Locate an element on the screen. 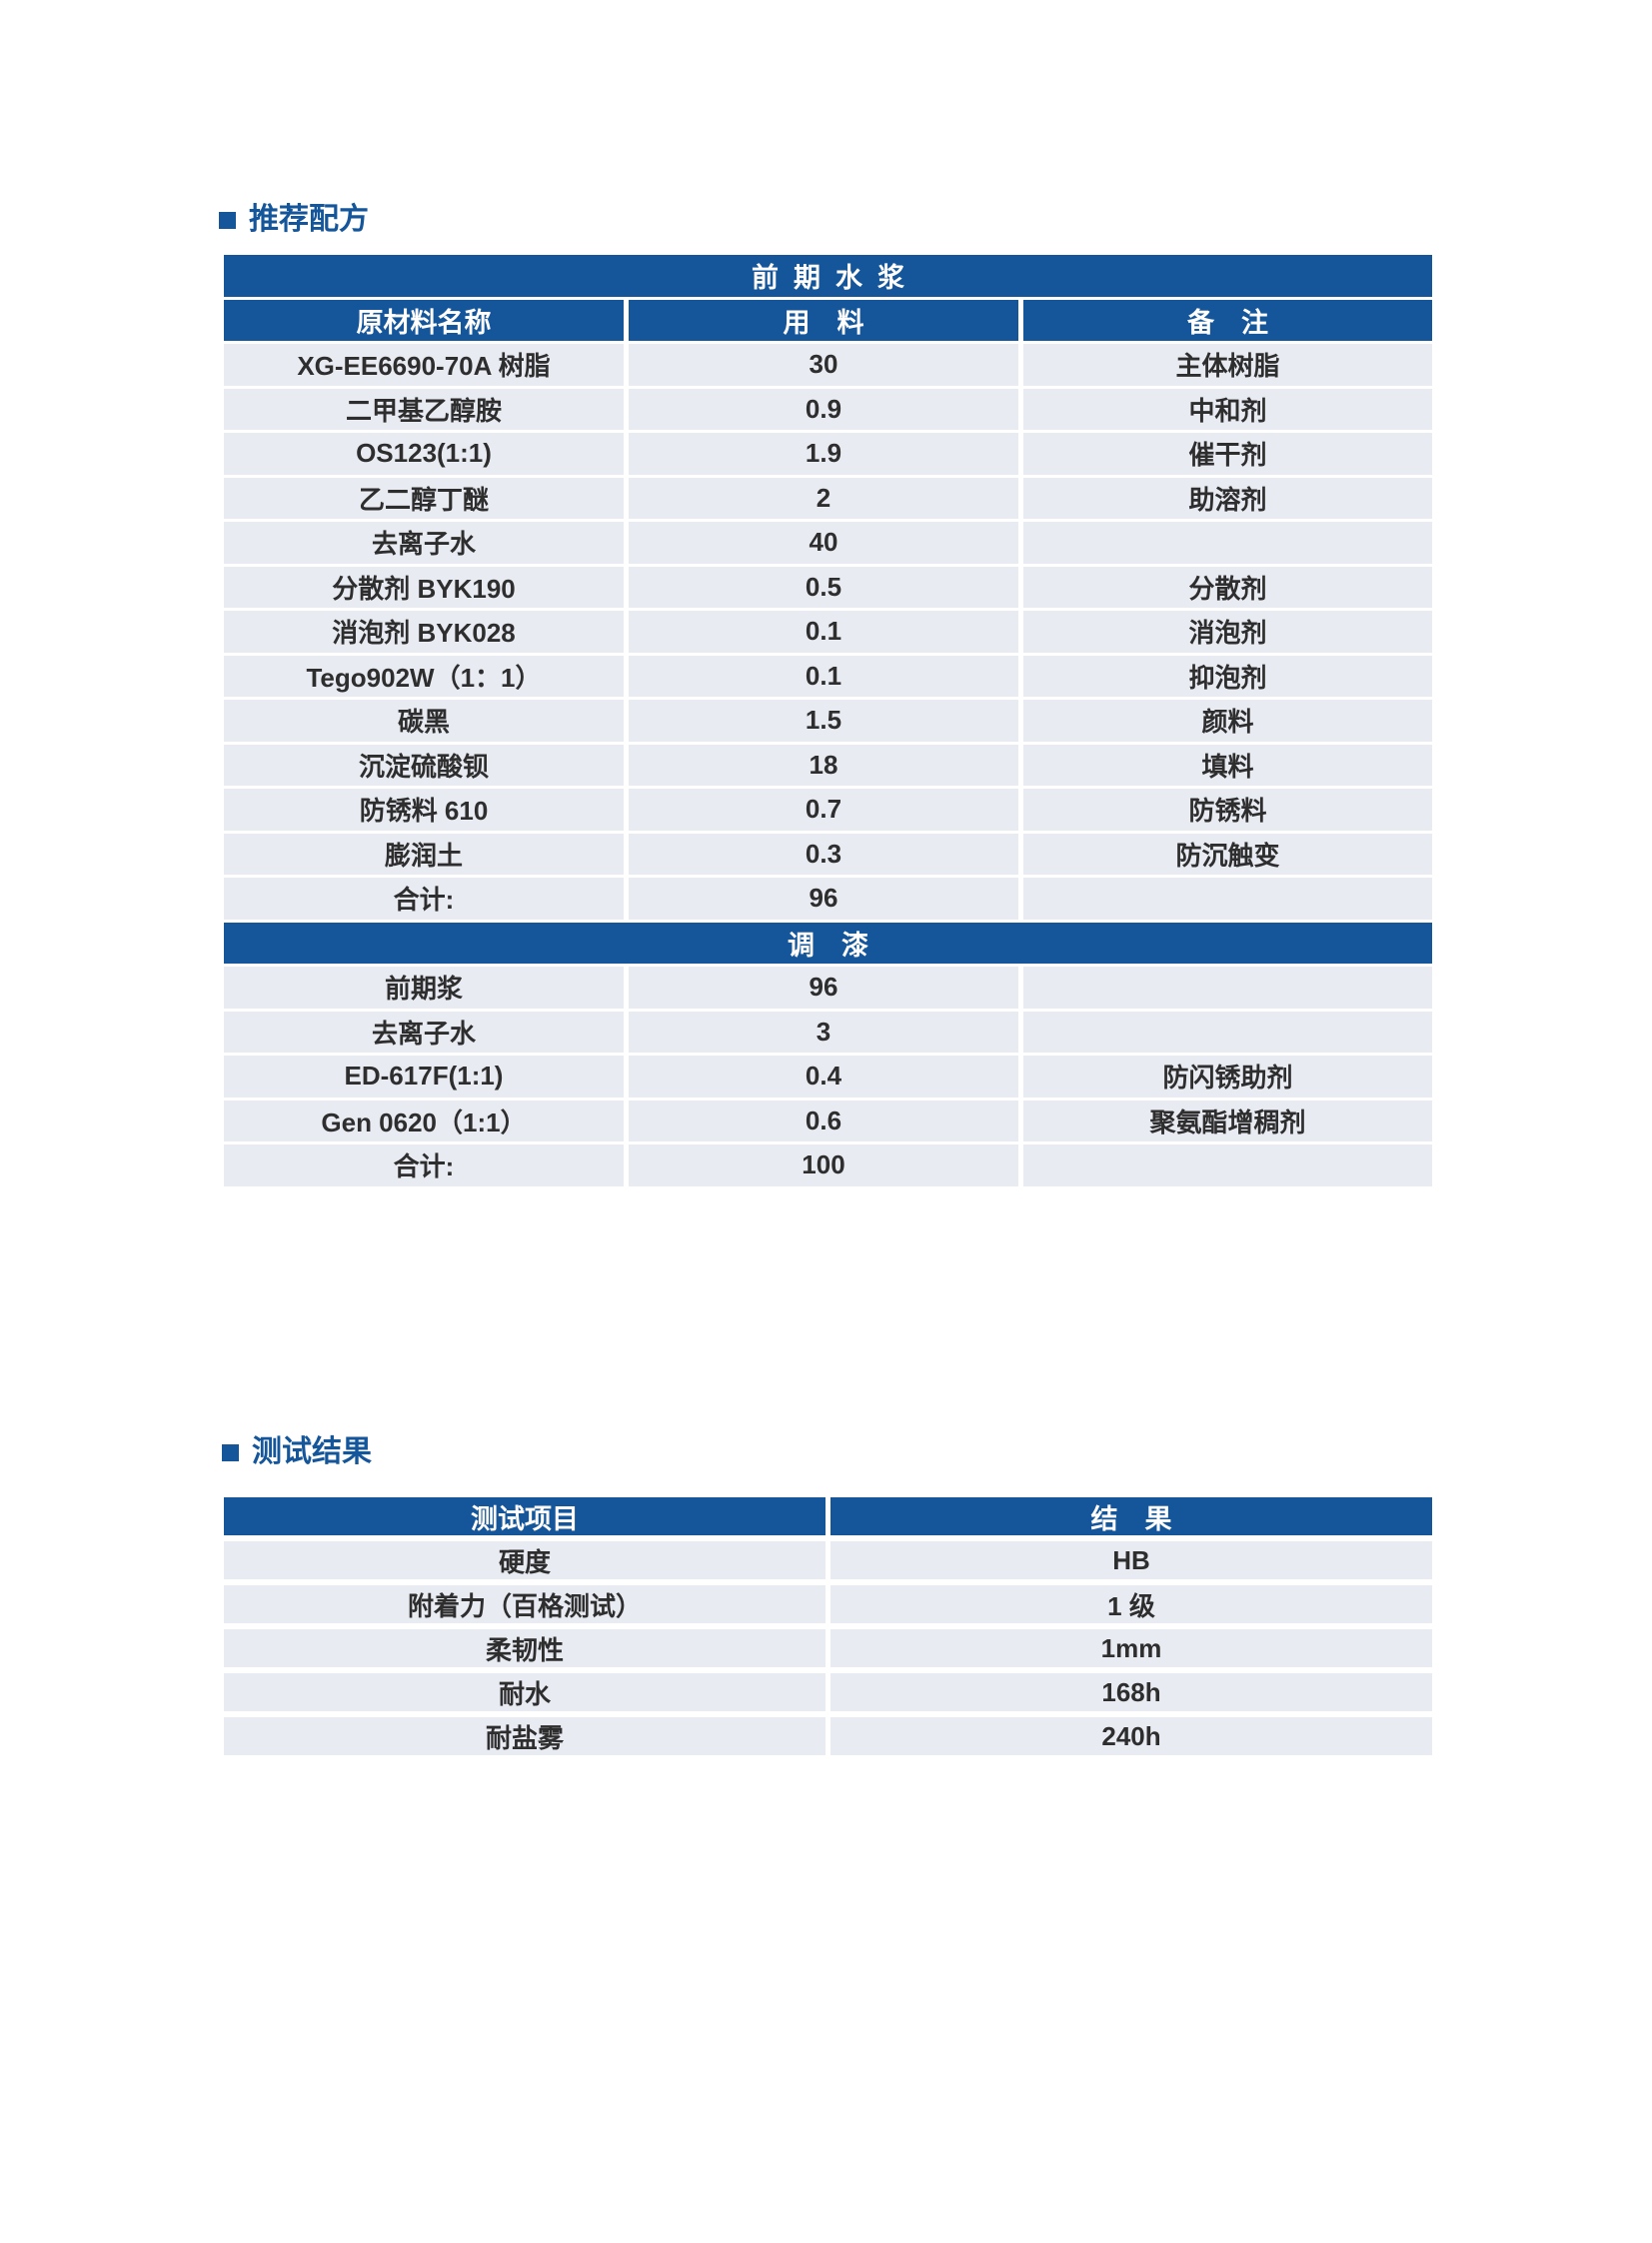 Image resolution: width=1652 pixels, height=2243 pixels. table-cell: 2 is located at coordinates (823, 498).